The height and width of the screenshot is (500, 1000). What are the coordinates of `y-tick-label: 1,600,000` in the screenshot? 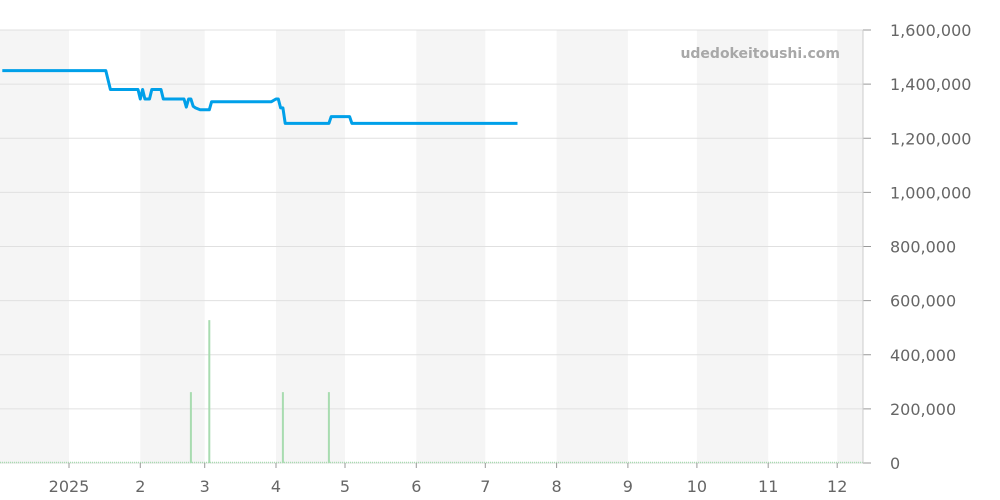 It's located at (930, 30).